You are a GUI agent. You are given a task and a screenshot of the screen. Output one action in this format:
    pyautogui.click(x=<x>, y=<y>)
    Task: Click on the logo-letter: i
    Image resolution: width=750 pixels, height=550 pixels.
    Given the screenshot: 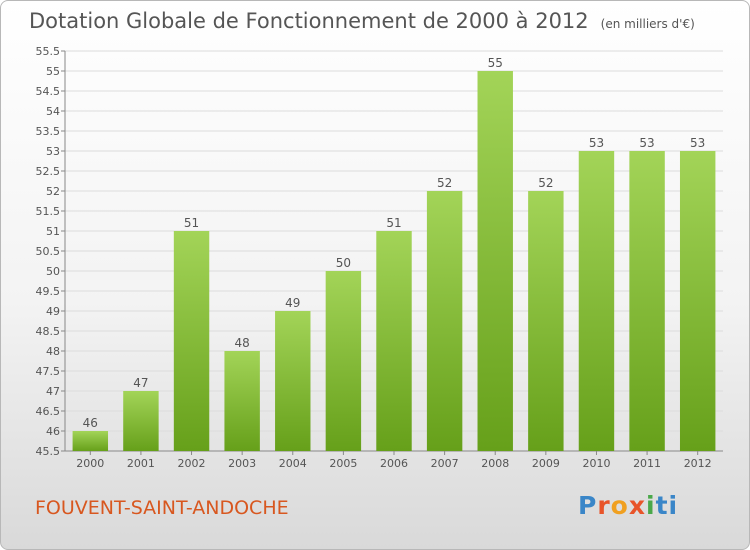 What is the action you would take?
    pyautogui.click(x=651, y=505)
    